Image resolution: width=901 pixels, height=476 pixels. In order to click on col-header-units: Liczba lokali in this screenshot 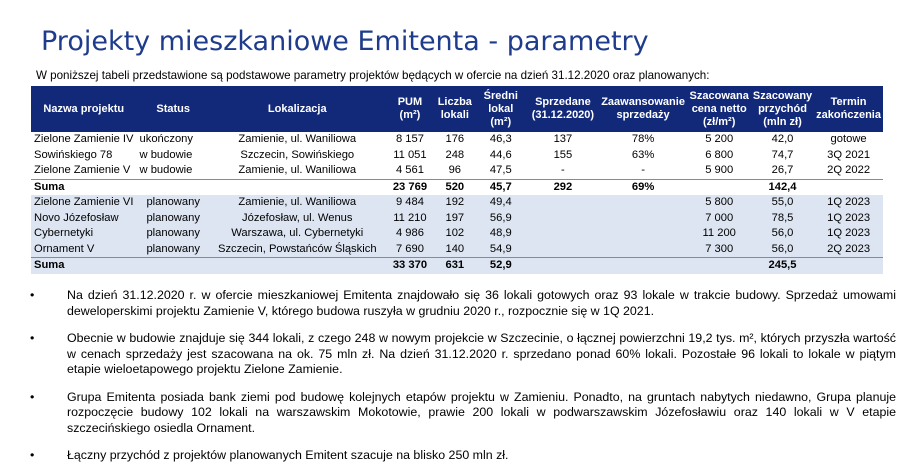, I will do `click(455, 109)`.